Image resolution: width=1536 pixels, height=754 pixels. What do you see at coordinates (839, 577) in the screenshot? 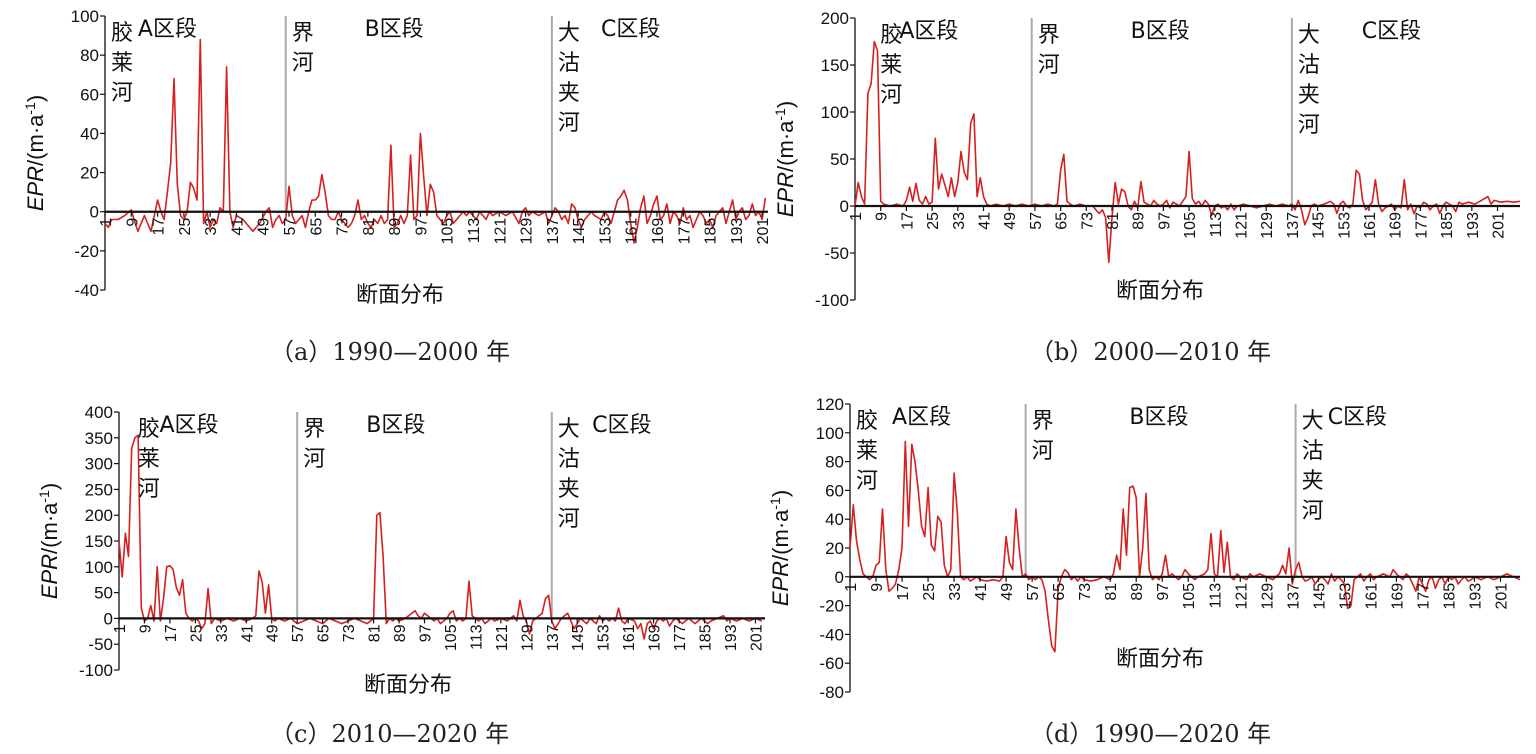
I see `y-tick-label: 0` at bounding box center [839, 577].